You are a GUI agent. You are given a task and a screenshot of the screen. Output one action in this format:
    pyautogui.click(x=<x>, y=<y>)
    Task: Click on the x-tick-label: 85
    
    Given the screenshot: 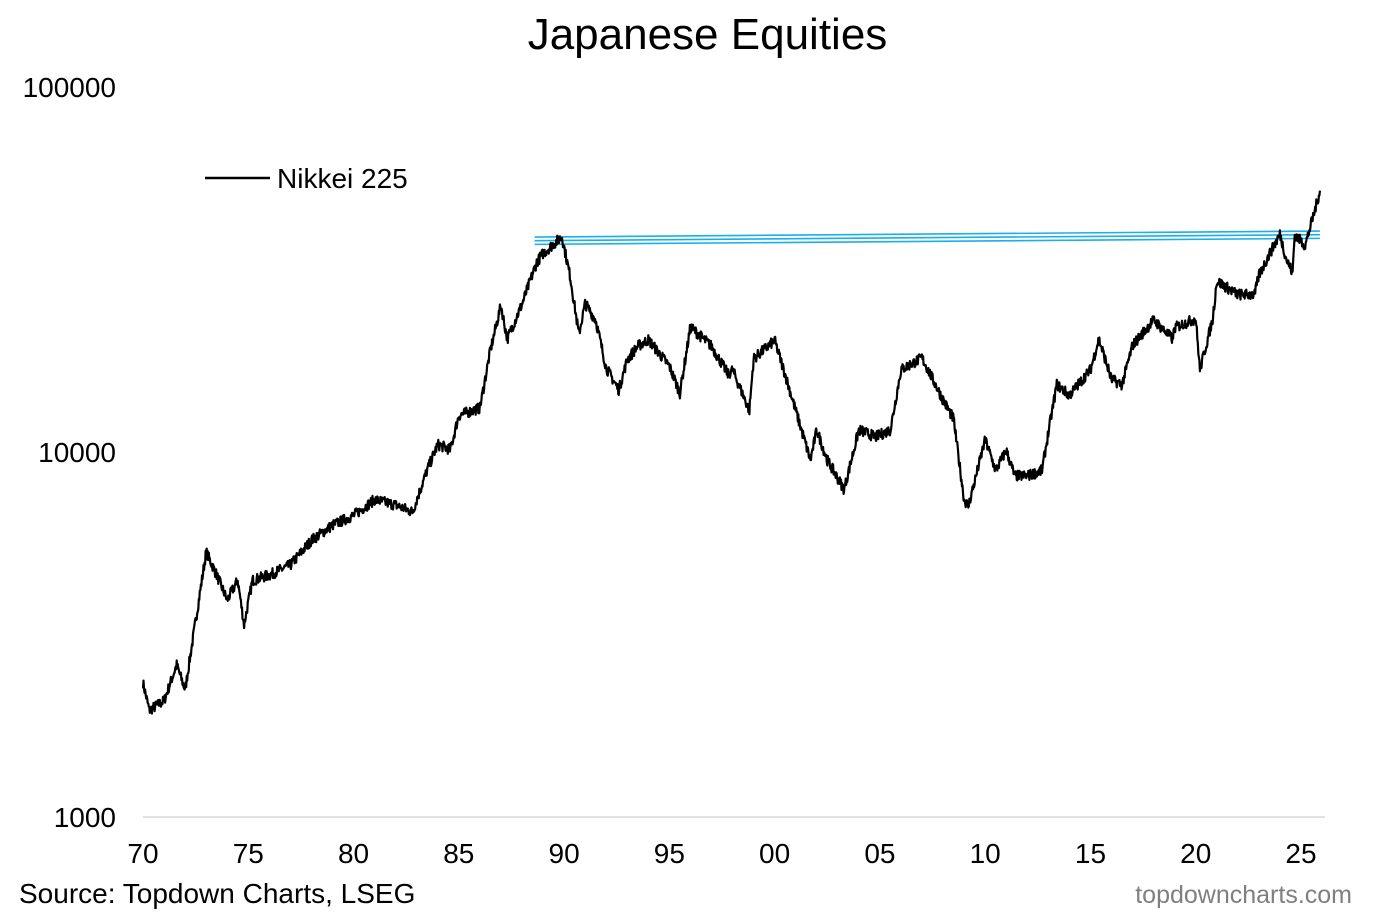 What is the action you would take?
    pyautogui.click(x=458, y=853)
    